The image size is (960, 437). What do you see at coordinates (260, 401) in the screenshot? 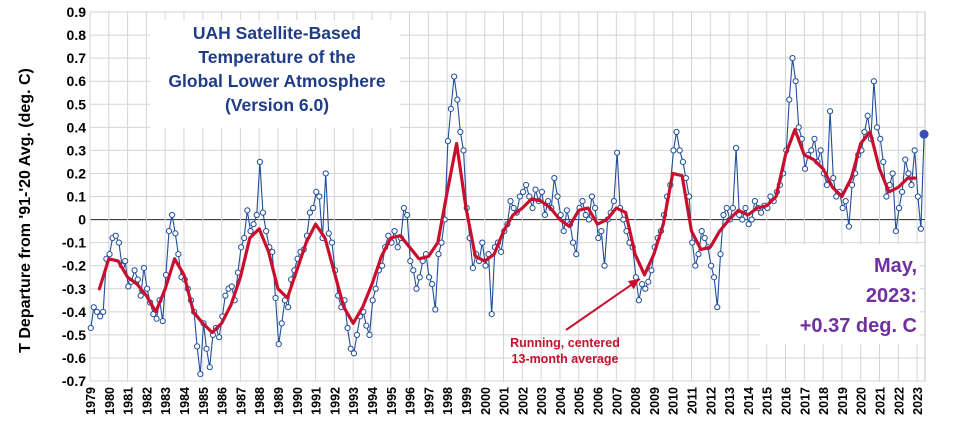
I see `x-tick-label: 1988` at bounding box center [260, 401].